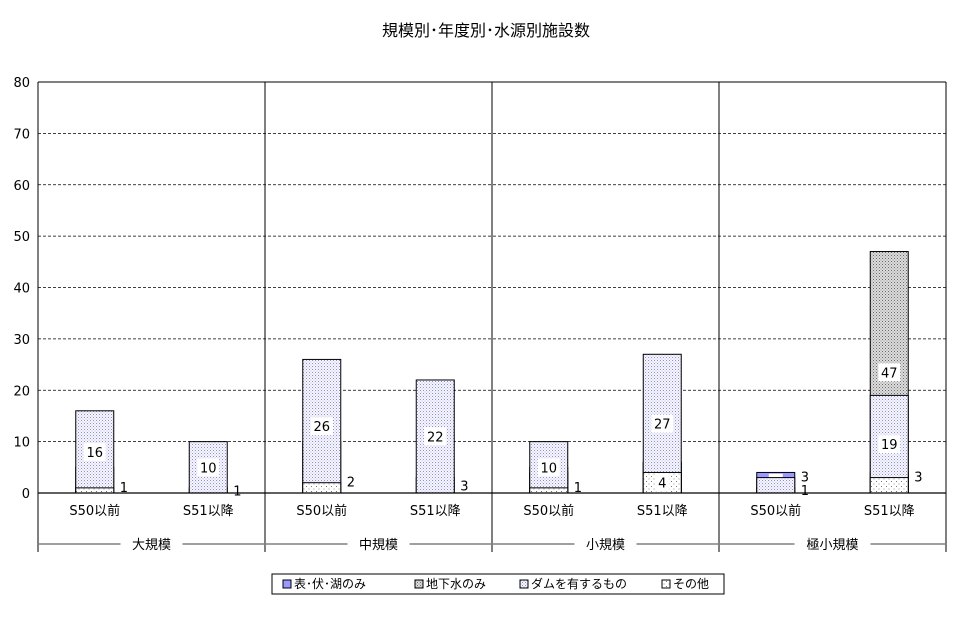 The width and height of the screenshot is (973, 622). What do you see at coordinates (486, 30) in the screenshot?
I see `chart-title: 規模別･年度別･水源別施設数` at bounding box center [486, 30].